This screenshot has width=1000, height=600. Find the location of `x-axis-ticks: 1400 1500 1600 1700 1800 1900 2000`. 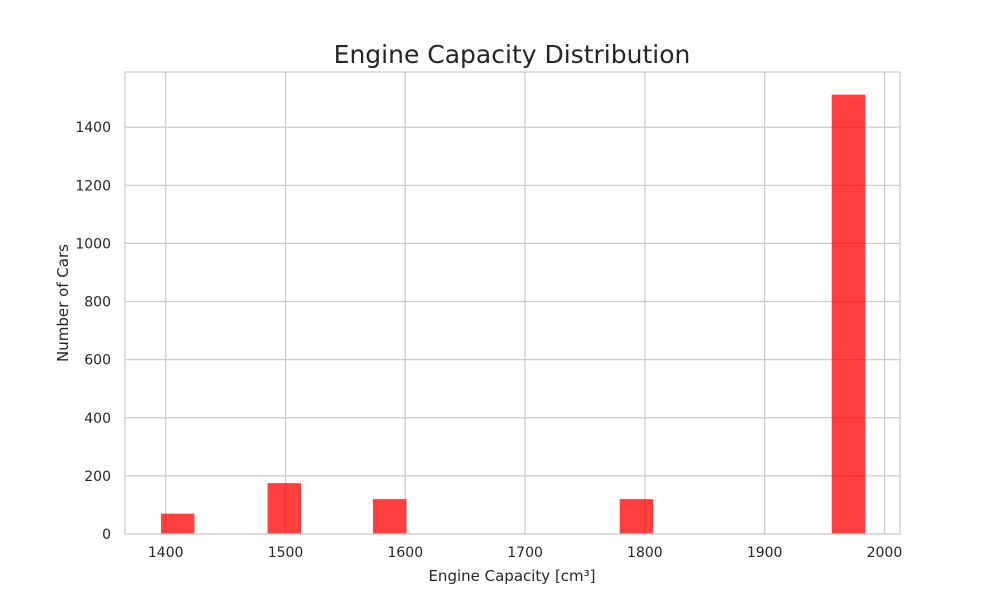

x-axis-ticks: 1400 1500 1600 1700 1800 1900 2000 is located at coordinates (525, 553).